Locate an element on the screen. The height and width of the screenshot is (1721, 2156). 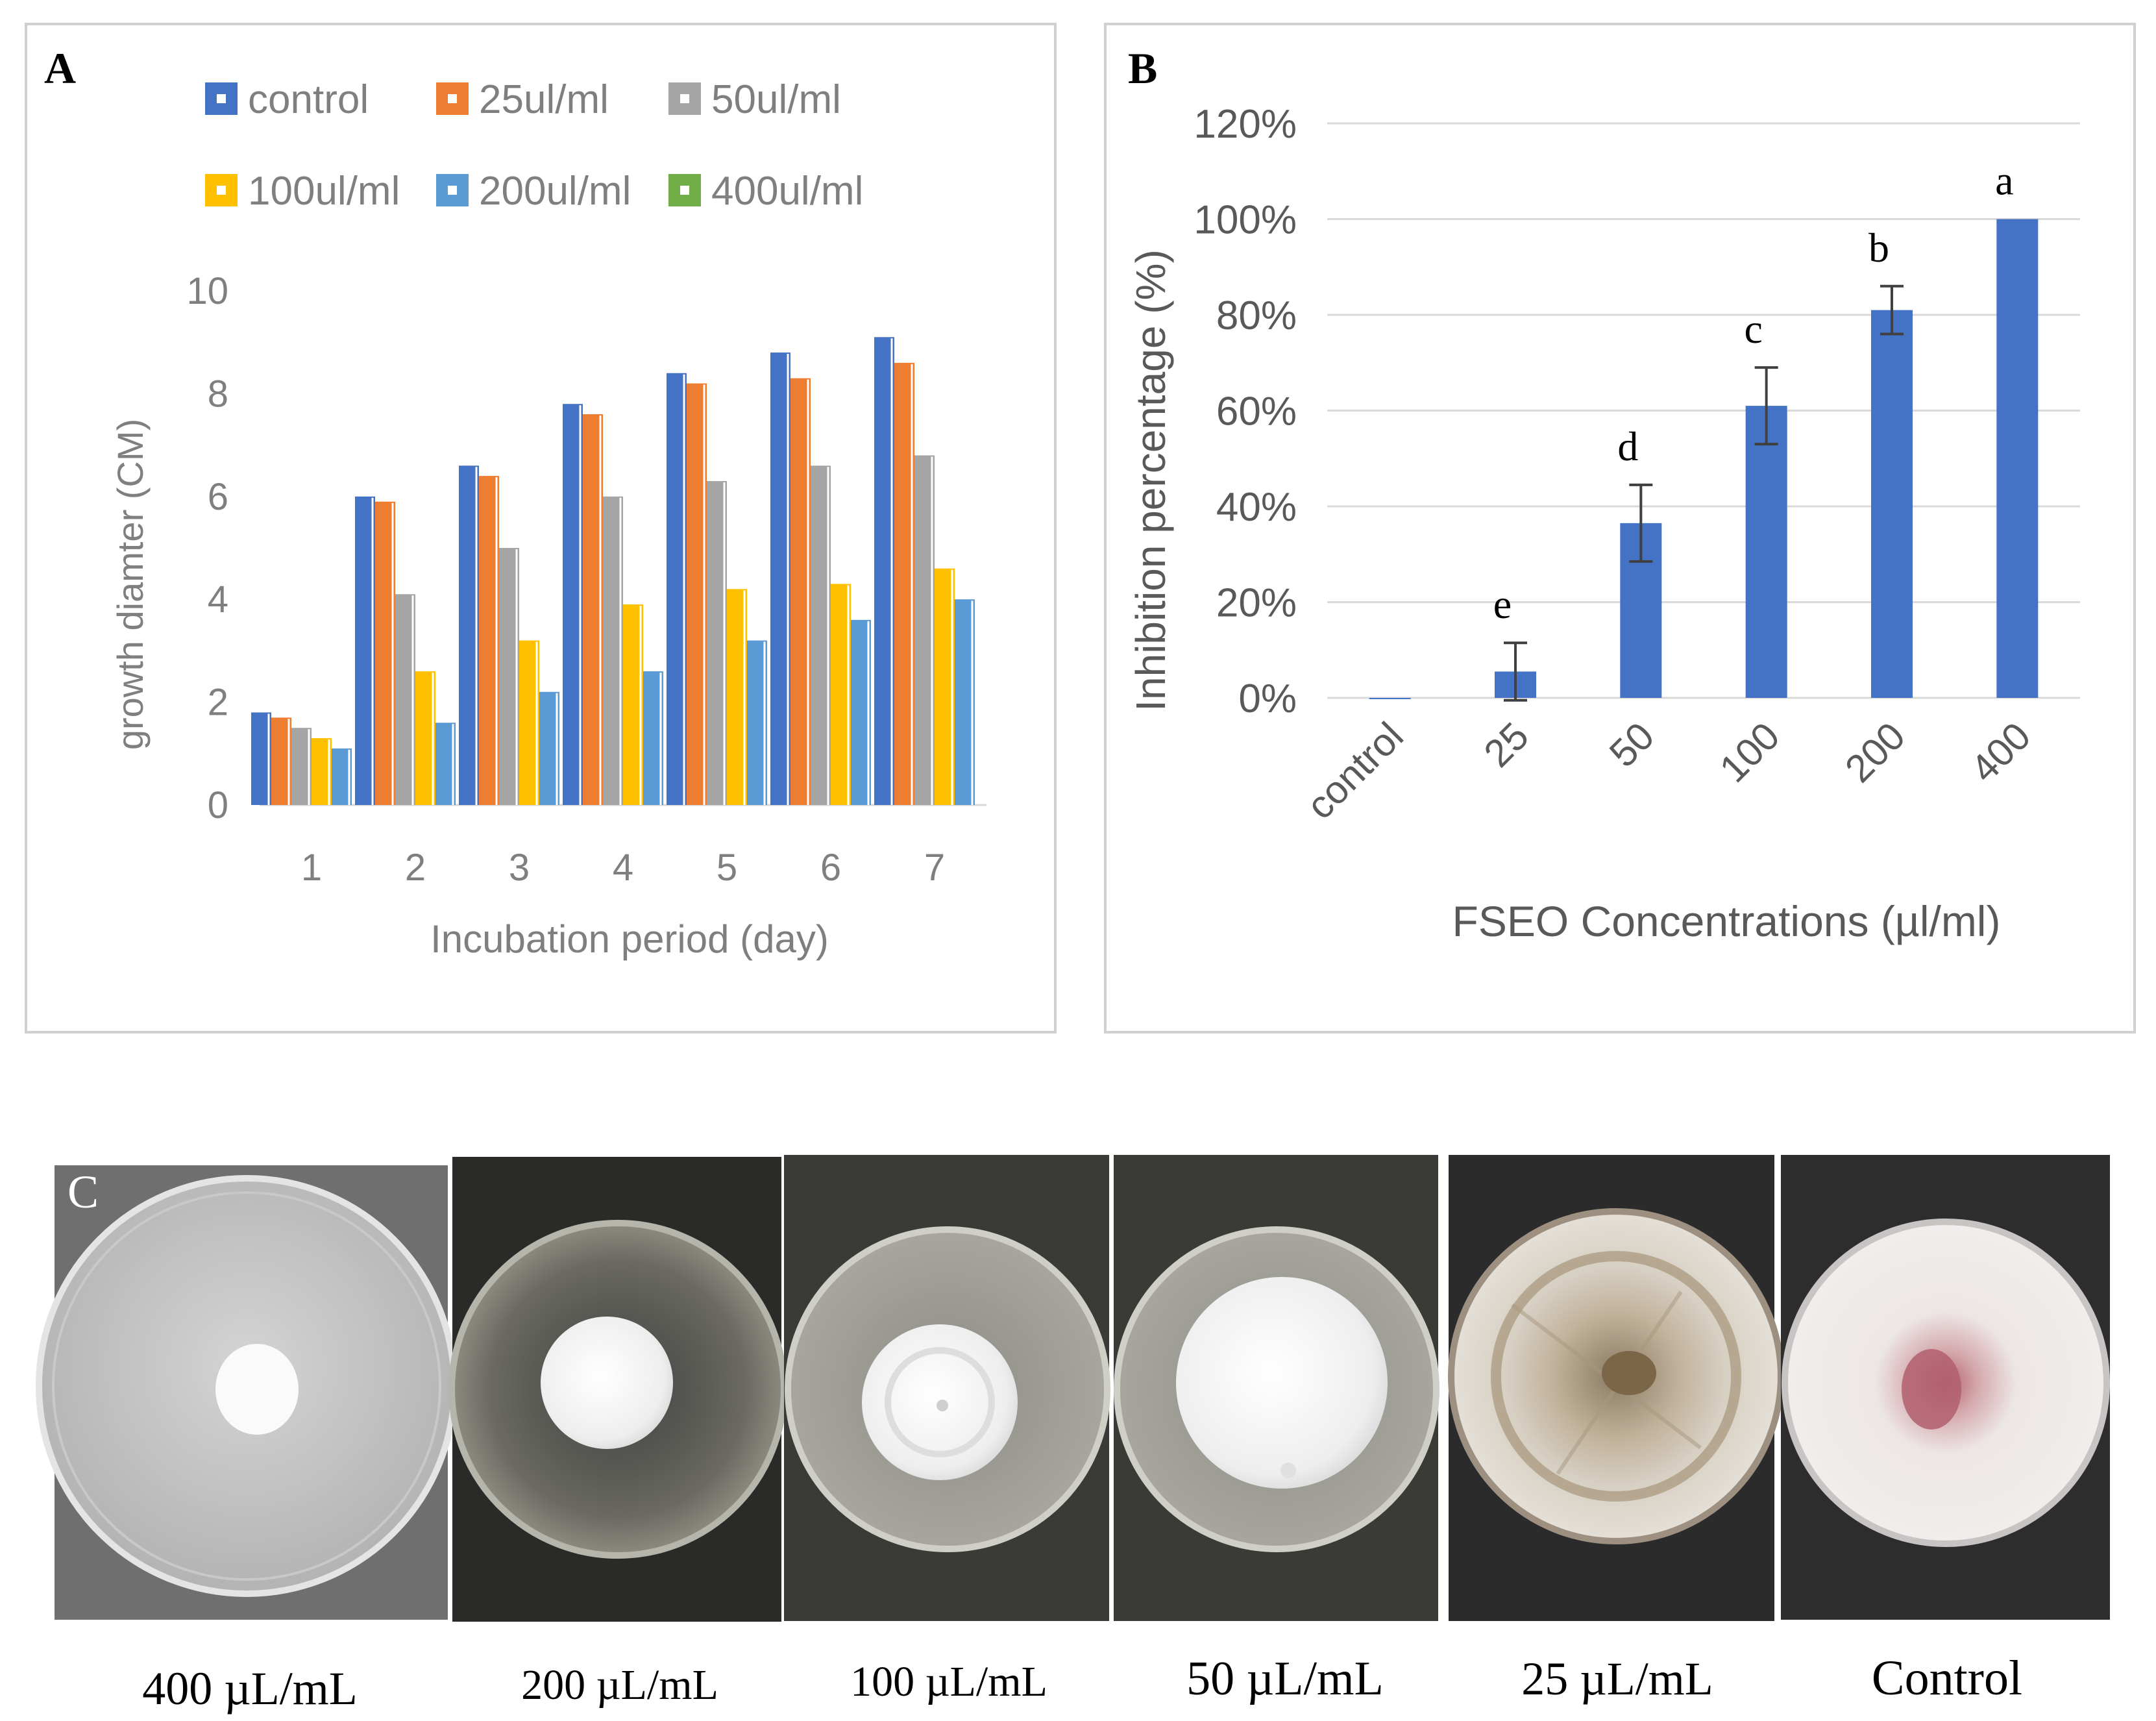
panel-b-ytick-label: 120% is located at coordinates (1245, 125).